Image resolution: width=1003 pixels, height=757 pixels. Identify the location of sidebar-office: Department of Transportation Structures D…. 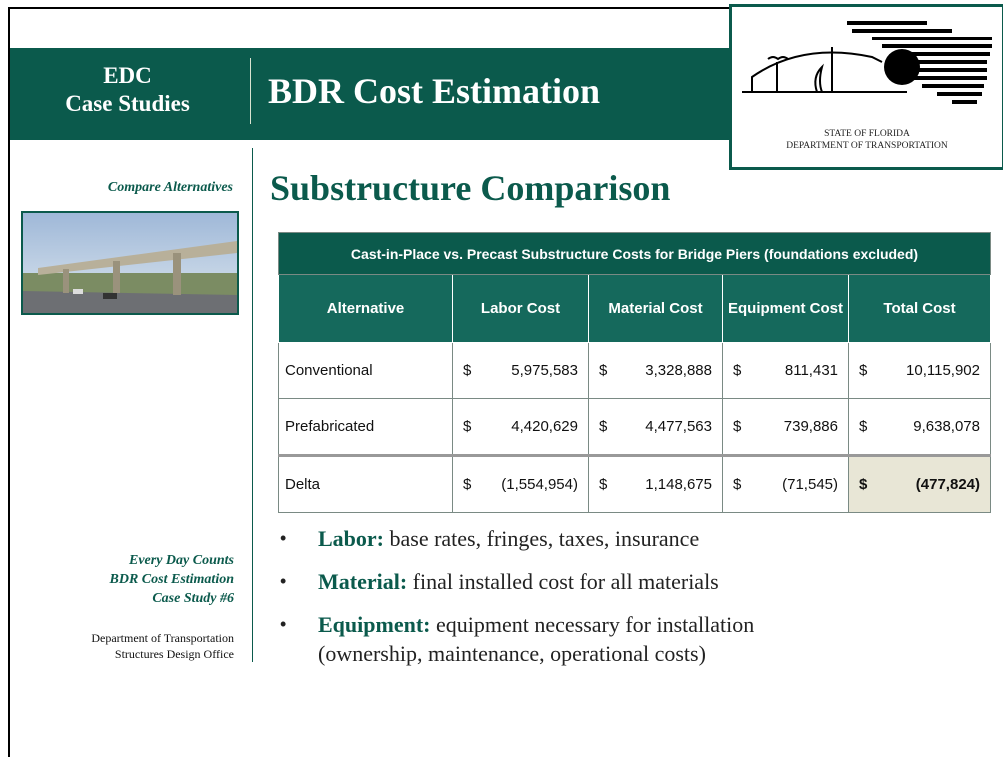
(162, 646).